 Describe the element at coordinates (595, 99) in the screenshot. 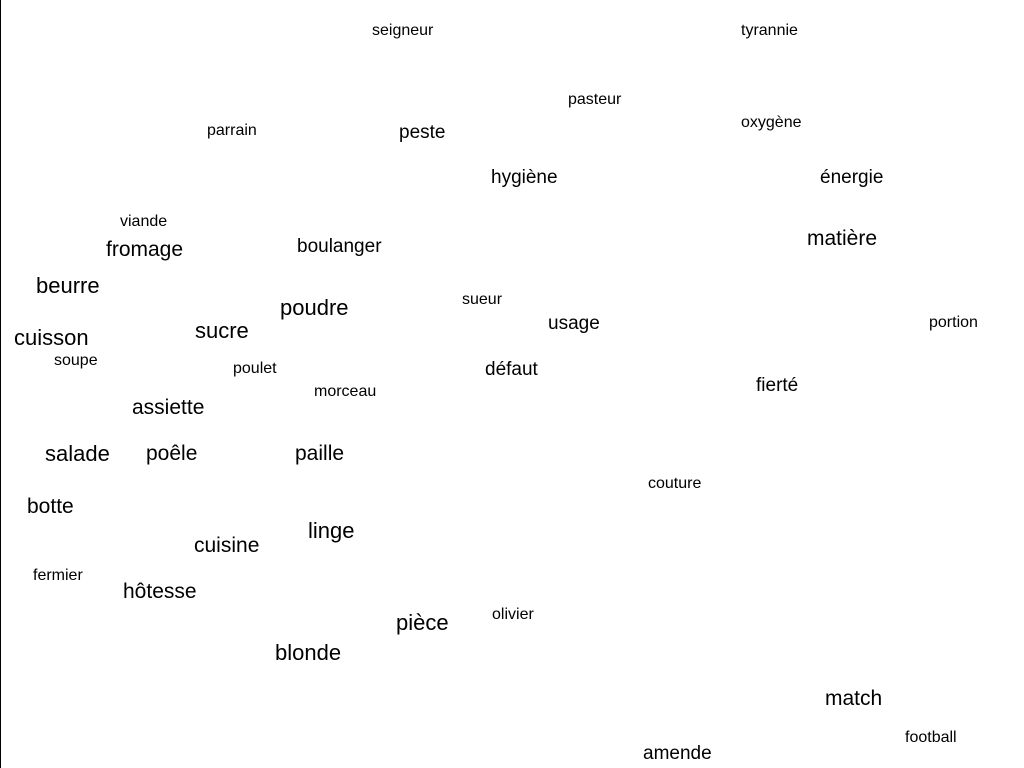

I see `word-pasteur: pasteur` at that location.